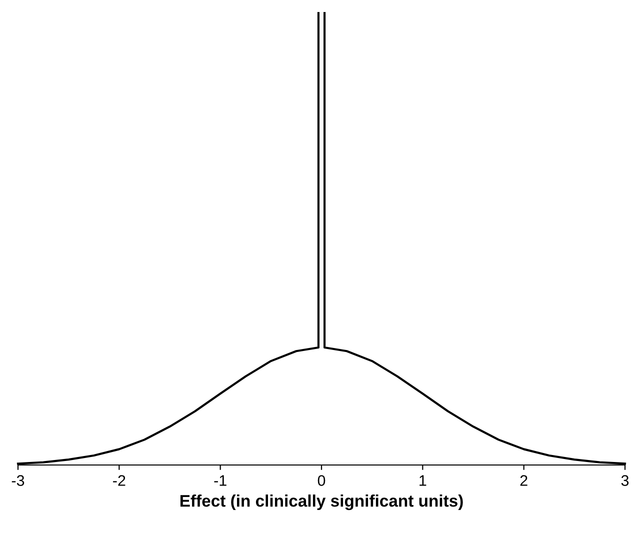  What do you see at coordinates (119, 480) in the screenshot?
I see `x-tick-label: -2` at bounding box center [119, 480].